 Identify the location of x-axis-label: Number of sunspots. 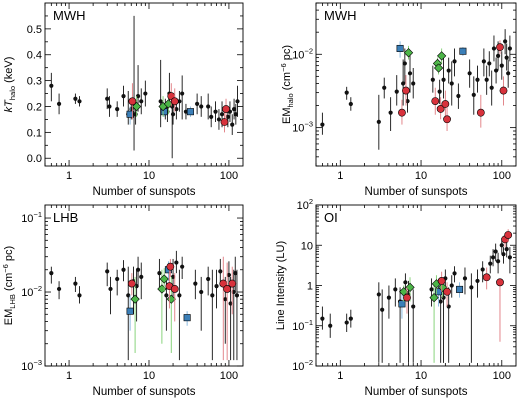
(416, 192).